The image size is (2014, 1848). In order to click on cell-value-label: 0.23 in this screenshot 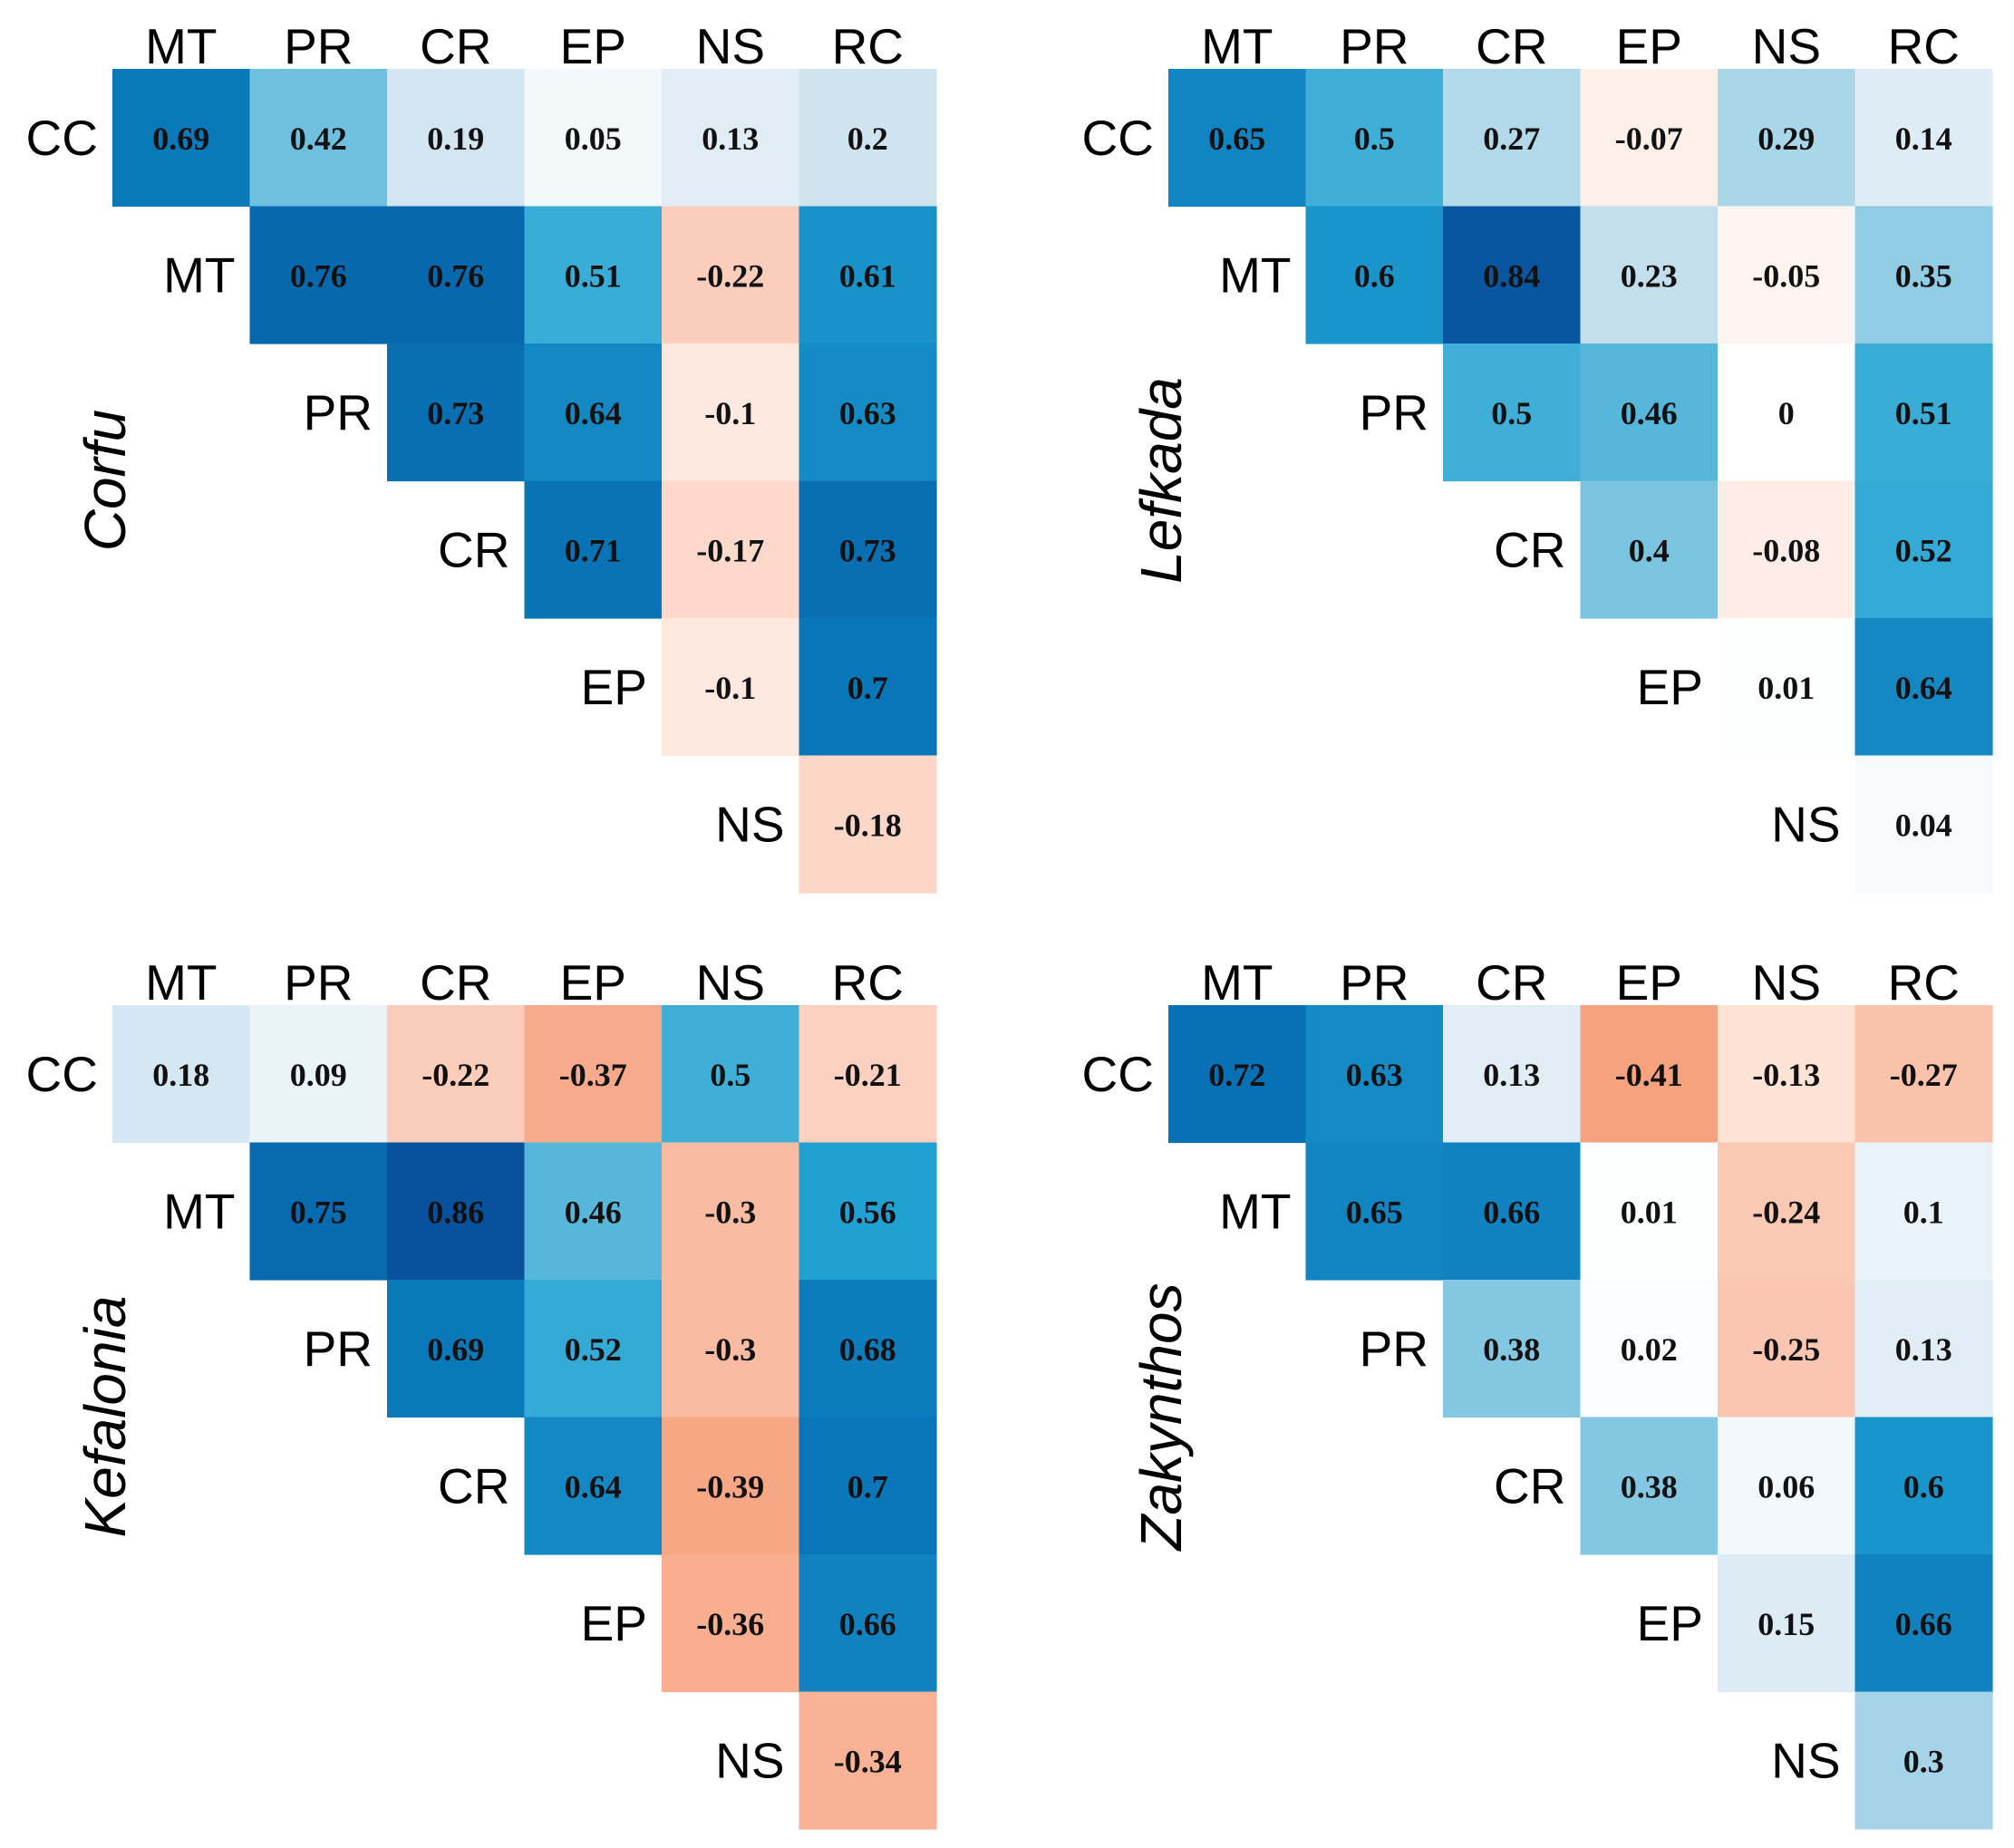, I will do `click(1649, 275)`.